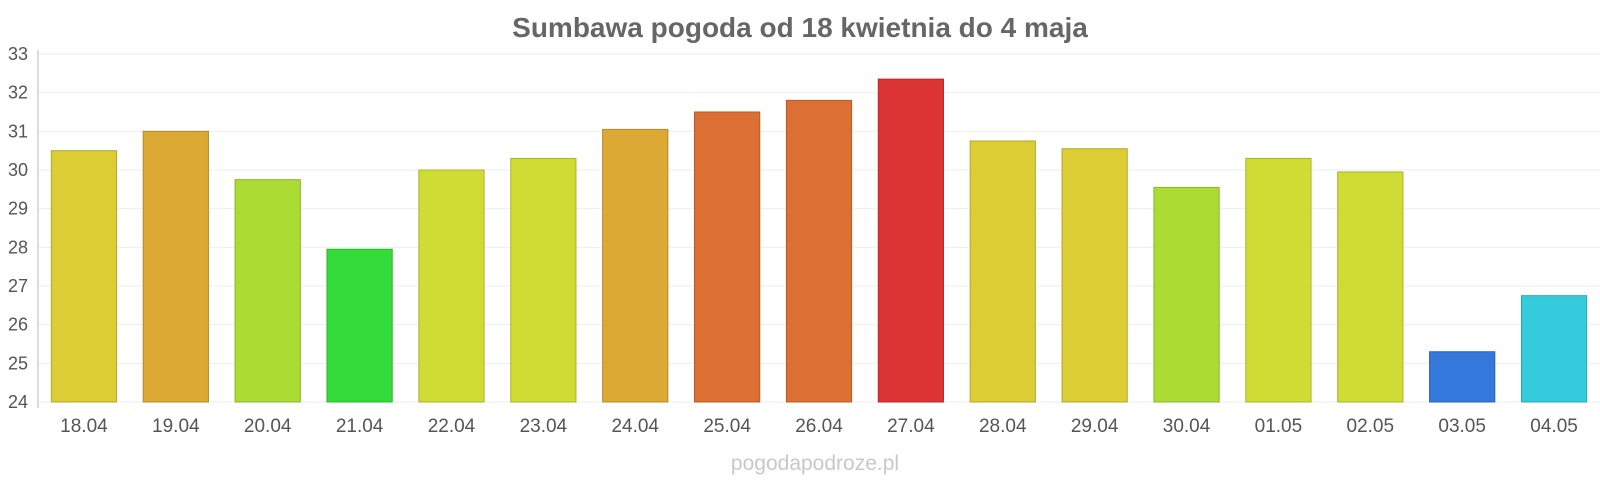 This screenshot has width=1600, height=480. I want to click on x-tick-label: 29.04, so click(1095, 426).